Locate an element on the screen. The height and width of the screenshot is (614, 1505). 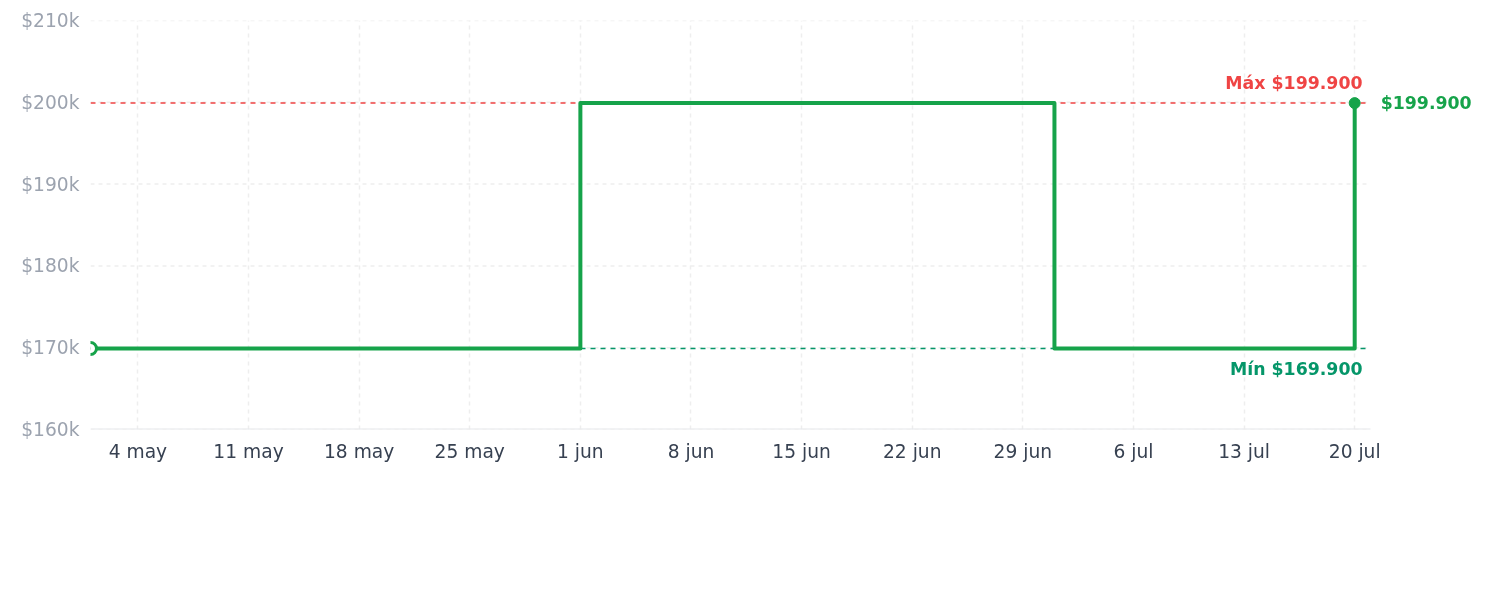
x-tick-label: 4 may is located at coordinates (138, 451).